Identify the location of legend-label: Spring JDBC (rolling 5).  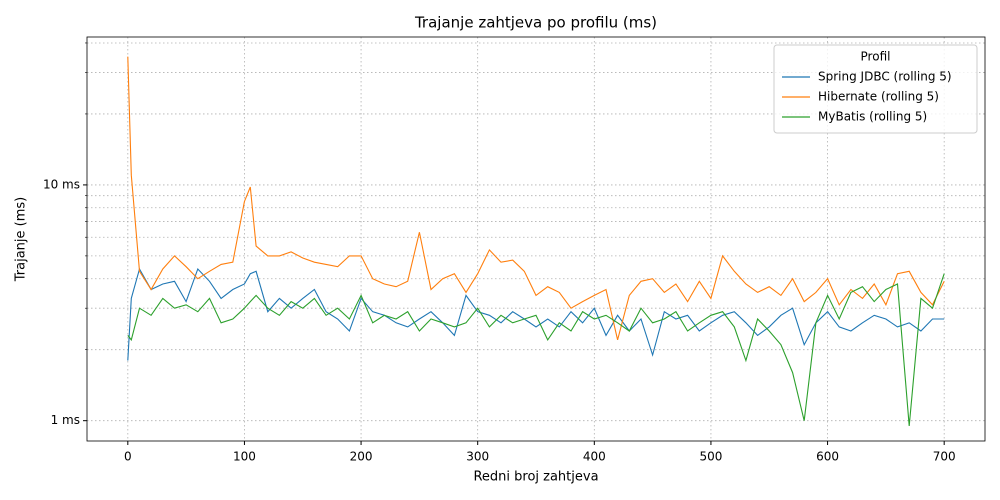
(885, 77).